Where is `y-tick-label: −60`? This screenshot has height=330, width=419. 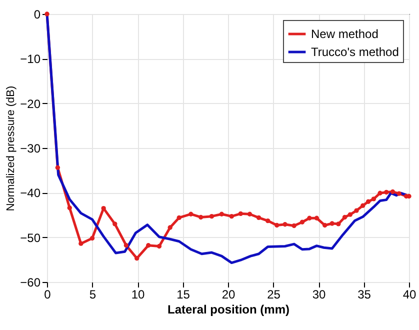
y-tick-label: −60 is located at coordinates (30, 283).